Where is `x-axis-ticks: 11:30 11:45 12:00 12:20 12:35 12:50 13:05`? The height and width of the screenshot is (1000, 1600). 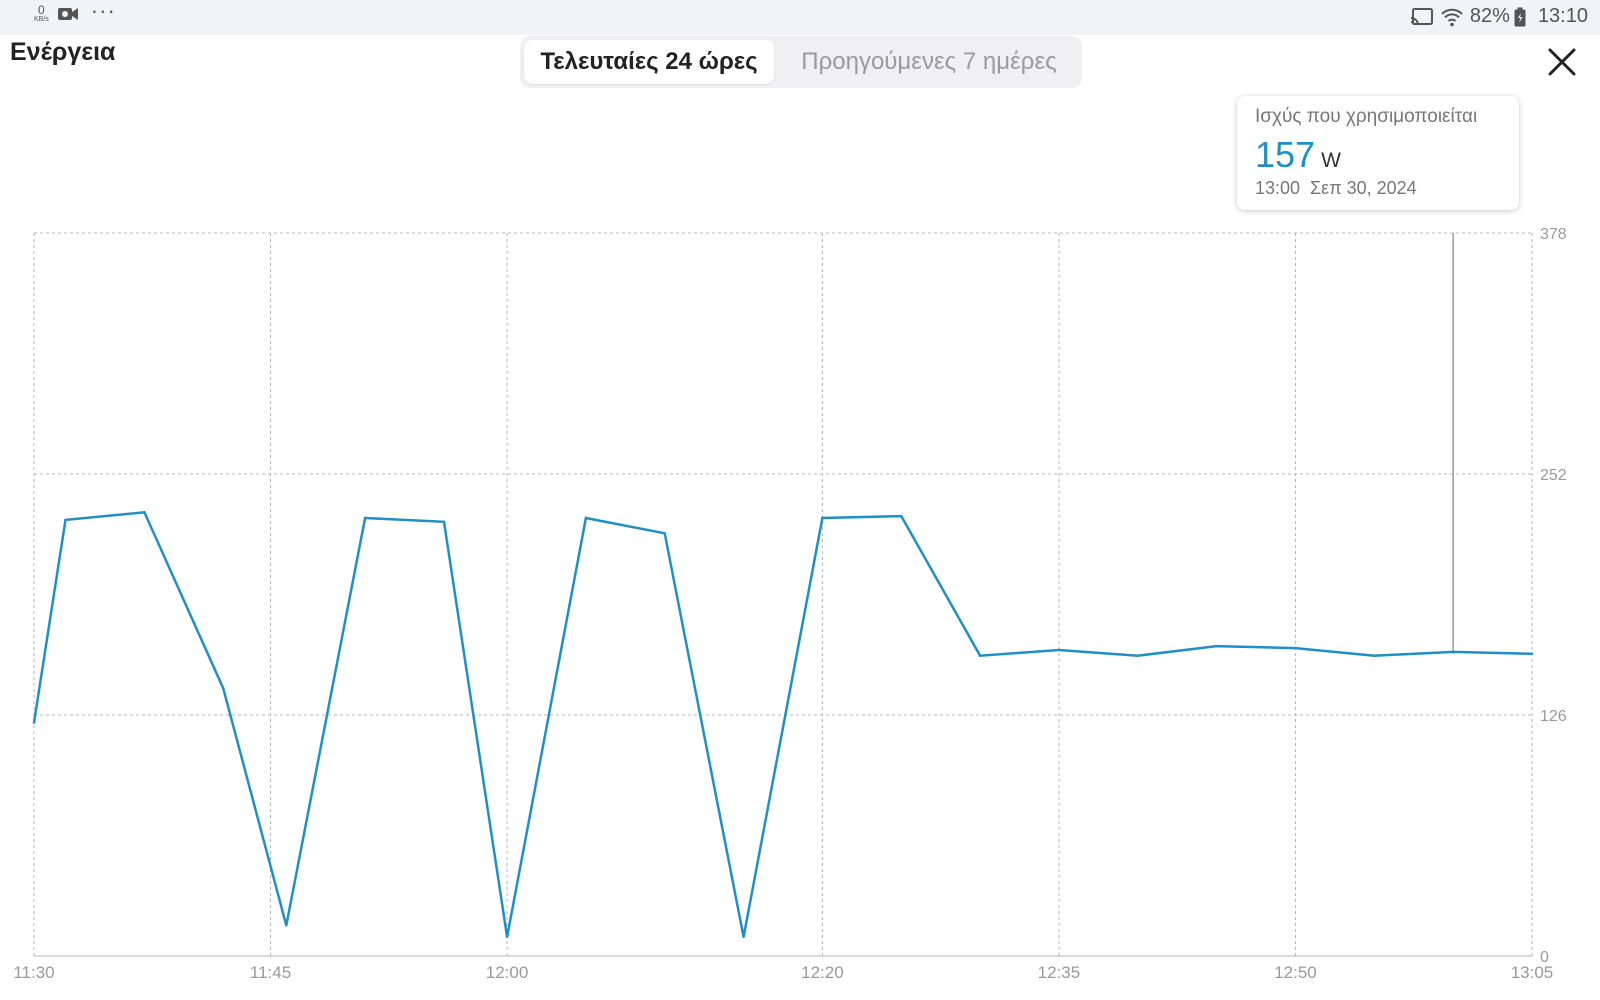
x-axis-ticks: 11:30 11:45 12:00 12:20 12:35 12:50 13:05 is located at coordinates (783, 972).